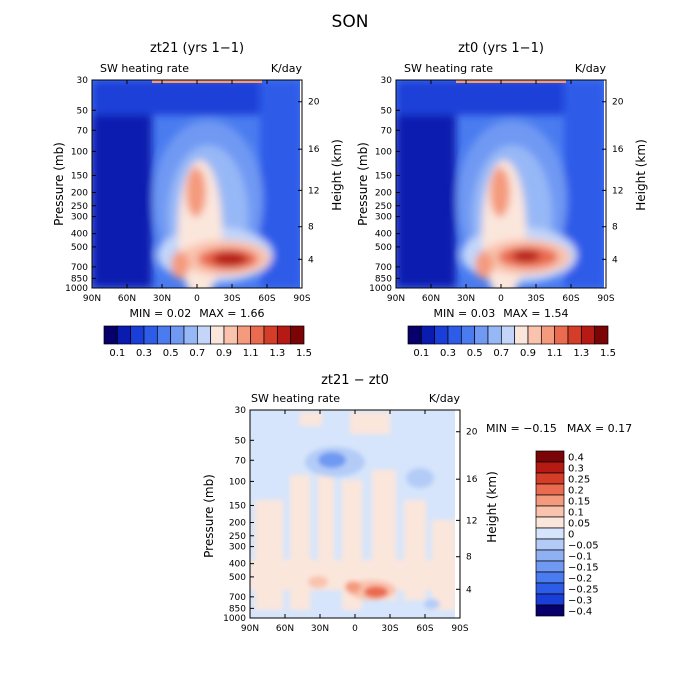 The height and width of the screenshot is (700, 700). Describe the element at coordinates (224, 353) in the screenshot. I see `colorbar-label: 0.9` at that location.